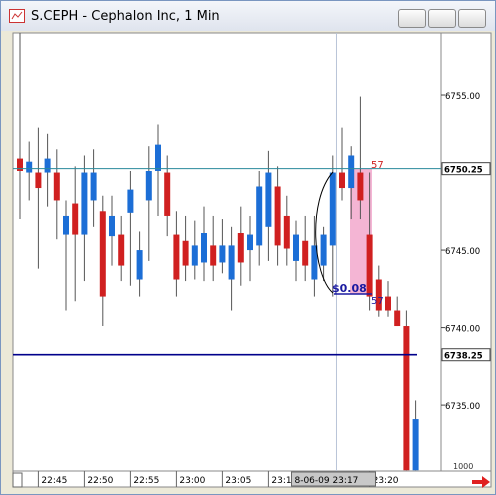  Describe the element at coordinates (361, 231) in the screenshot. I see `measure-band` at that location.